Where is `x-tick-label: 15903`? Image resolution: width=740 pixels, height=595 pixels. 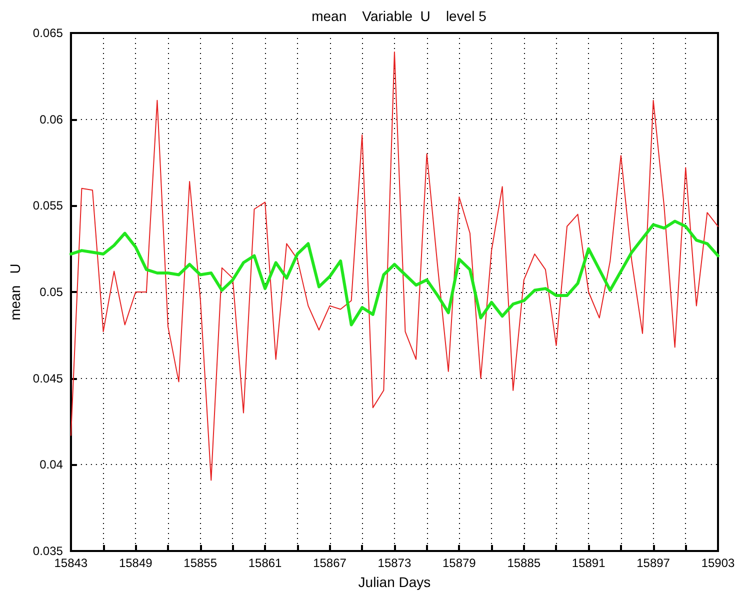 x-tick-label: 15903 is located at coordinates (718, 563).